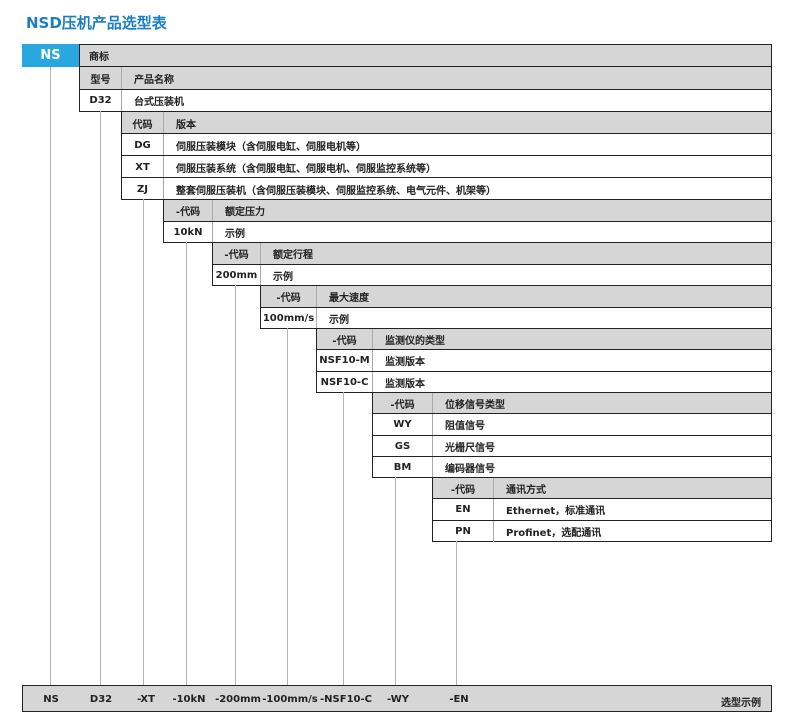  What do you see at coordinates (470, 448) in the screenshot?
I see `option-label: 光栅尺信号` at bounding box center [470, 448].